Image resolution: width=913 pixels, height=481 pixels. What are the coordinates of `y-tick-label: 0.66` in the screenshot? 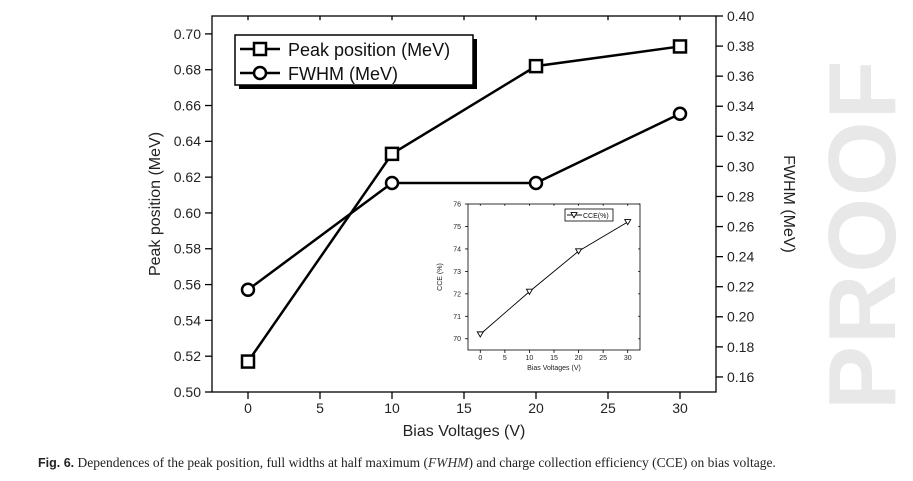 It's located at (187, 105).